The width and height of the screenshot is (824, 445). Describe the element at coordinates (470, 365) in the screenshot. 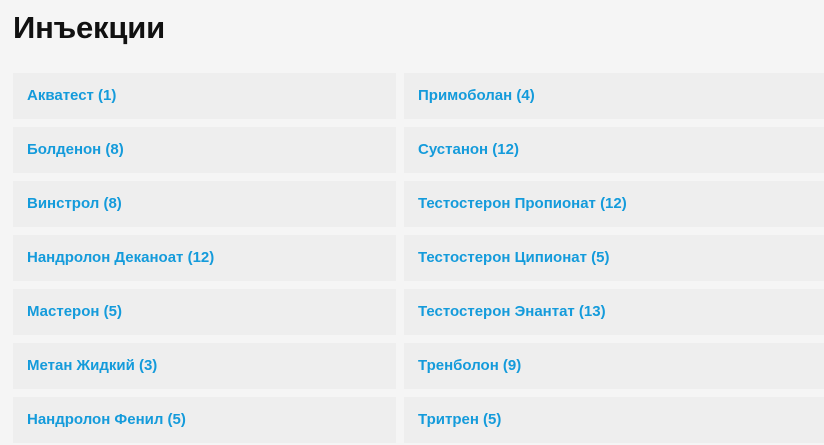

I see `category-item-label: Тренболон (9)` at that location.